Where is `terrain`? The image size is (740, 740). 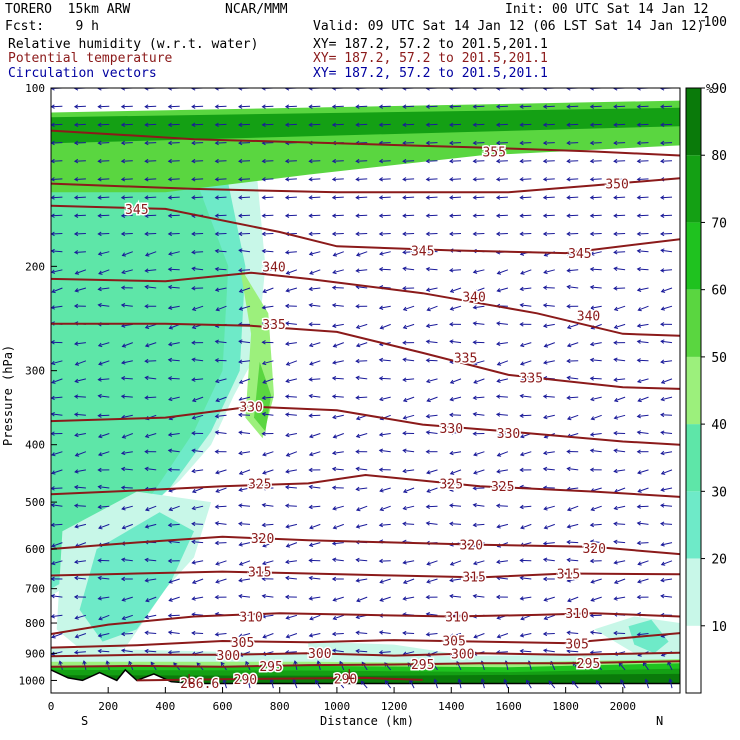 terrain is located at coordinates (365, 681).